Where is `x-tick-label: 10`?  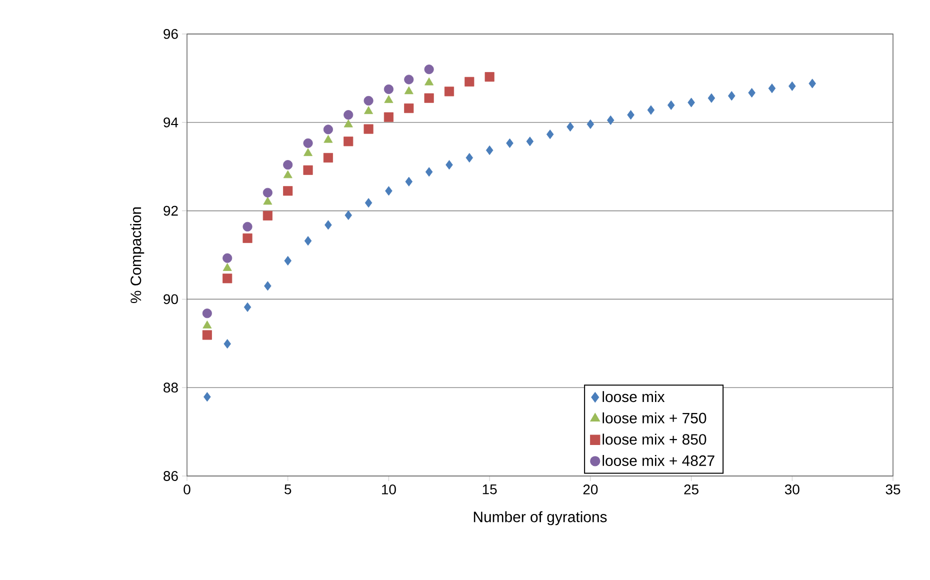
x-tick-label: 10 is located at coordinates (389, 489).